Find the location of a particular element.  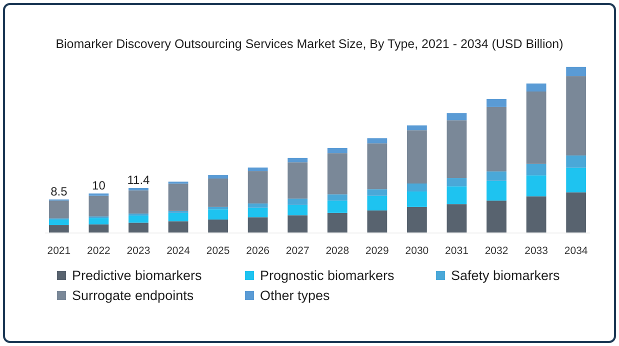

x-tick-label: 2033 is located at coordinates (536, 251).